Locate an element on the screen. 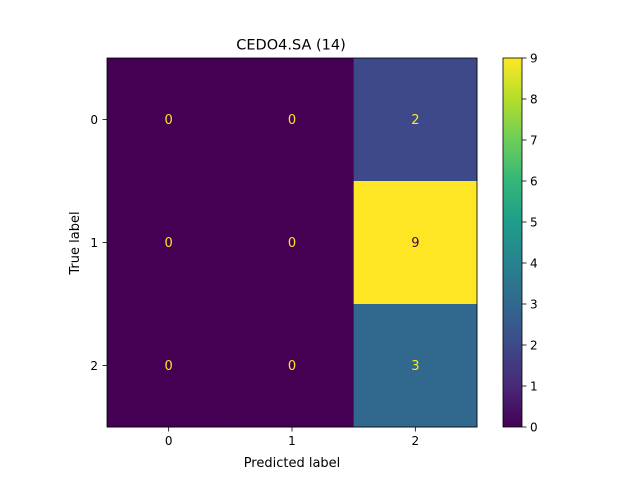 The image size is (640, 480). colorbar-tick-label: 2 is located at coordinates (534, 346).